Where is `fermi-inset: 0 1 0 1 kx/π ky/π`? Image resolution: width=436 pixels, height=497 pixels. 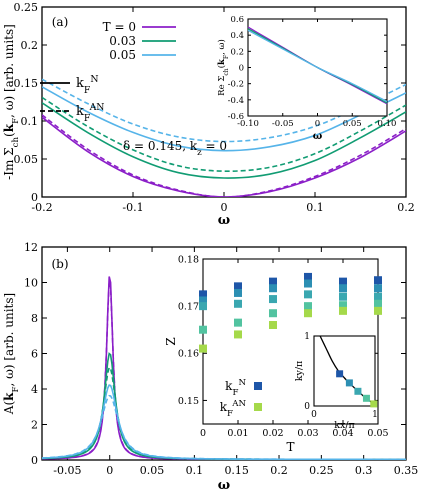 fermi-inset: 0 1 0 1 kx/π ky/π is located at coordinates (336, 381).